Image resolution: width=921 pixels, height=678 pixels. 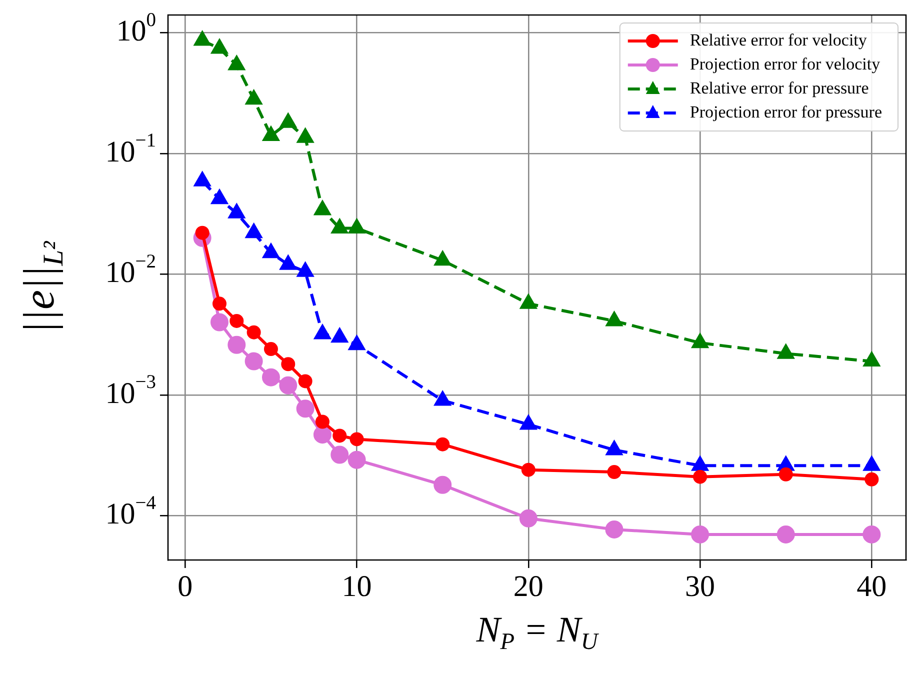 What do you see at coordinates (357, 586) in the screenshot?
I see `x-tick-label: 10` at bounding box center [357, 586].